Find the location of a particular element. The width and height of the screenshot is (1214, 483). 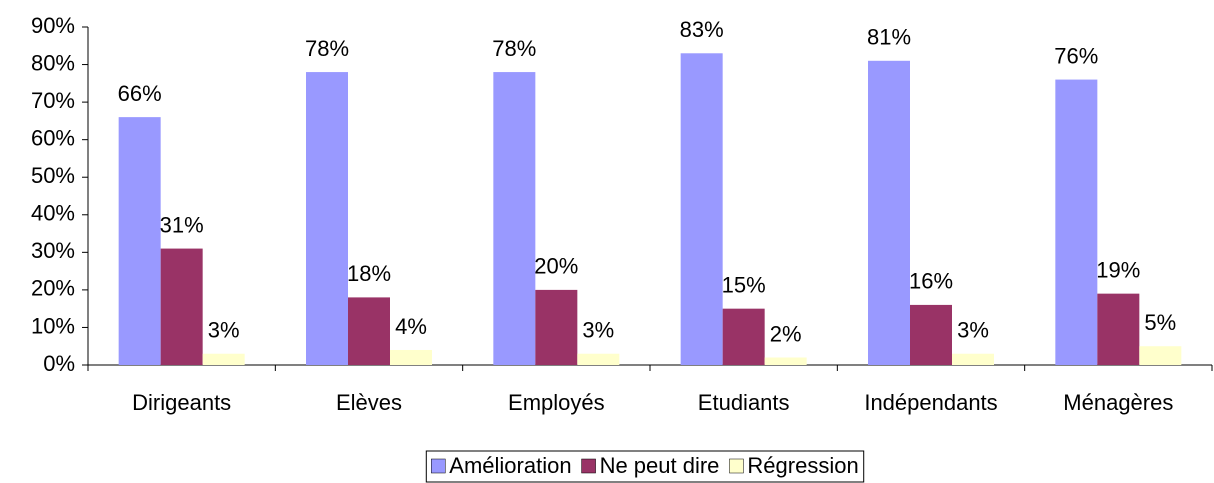

y-tick-label: 20% is located at coordinates (53, 288).